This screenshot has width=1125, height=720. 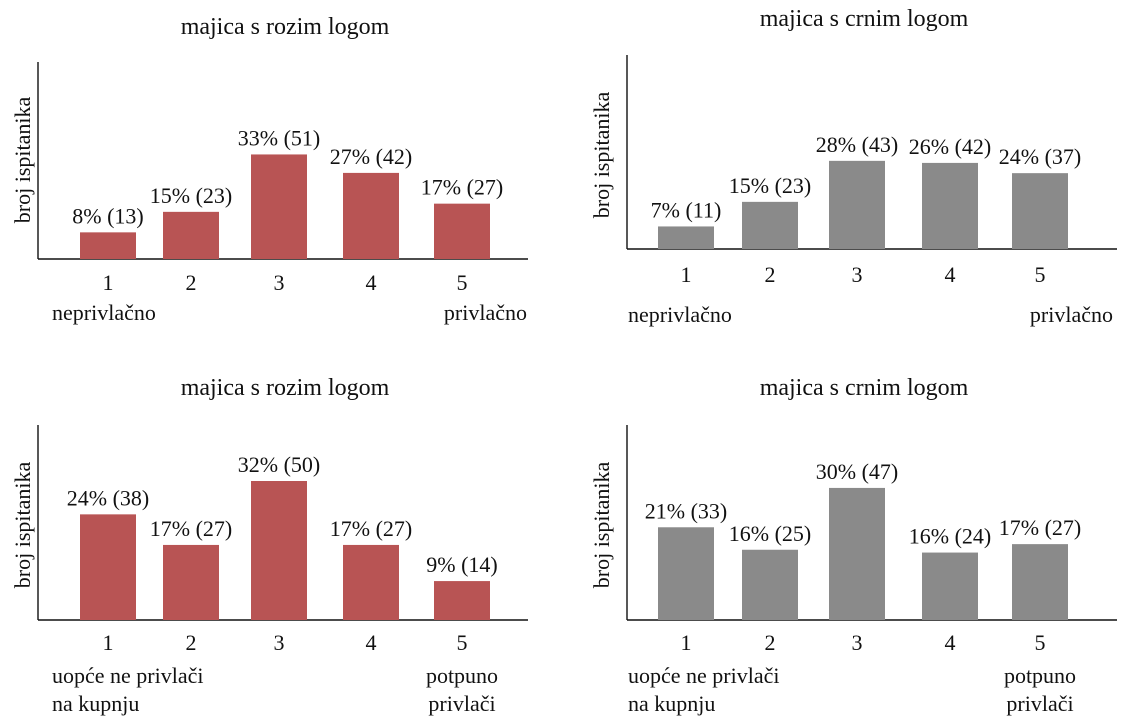 I want to click on data-label-3: 33% (51), so click(x=279, y=137).